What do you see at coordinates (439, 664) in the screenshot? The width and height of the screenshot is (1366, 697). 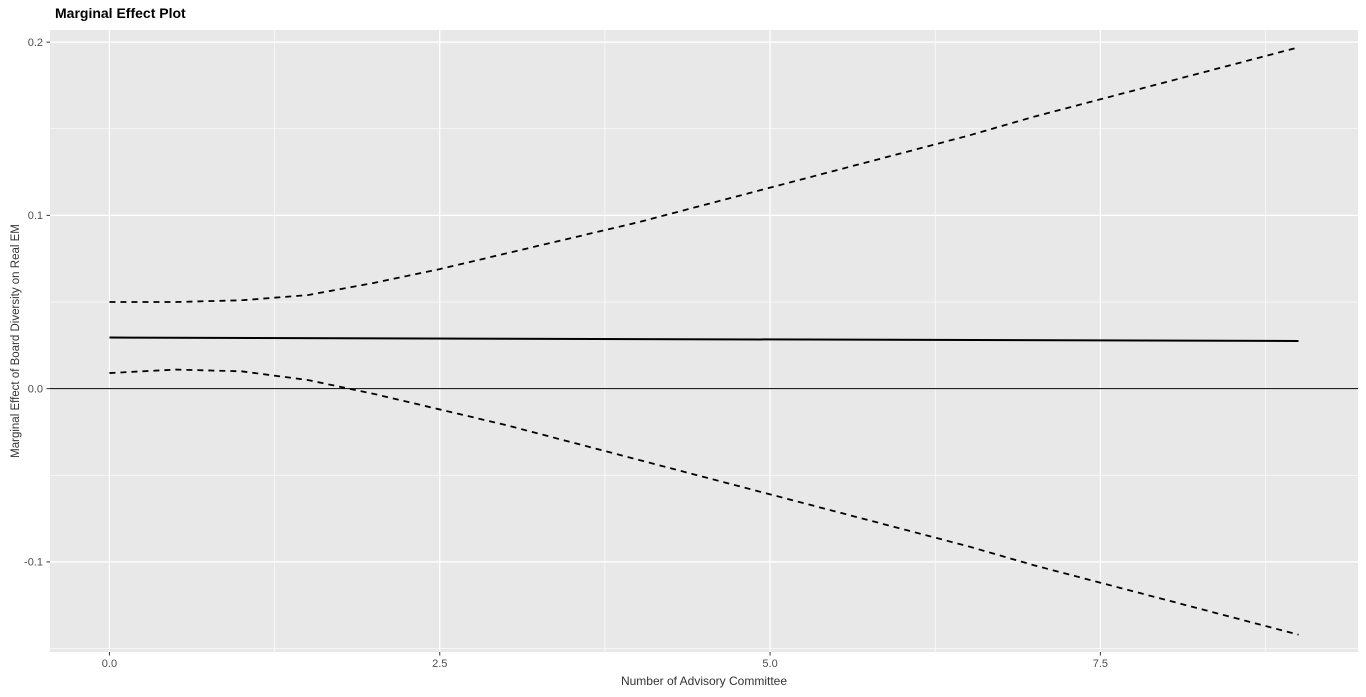 I see `x-tick-label: 2.5` at bounding box center [439, 664].